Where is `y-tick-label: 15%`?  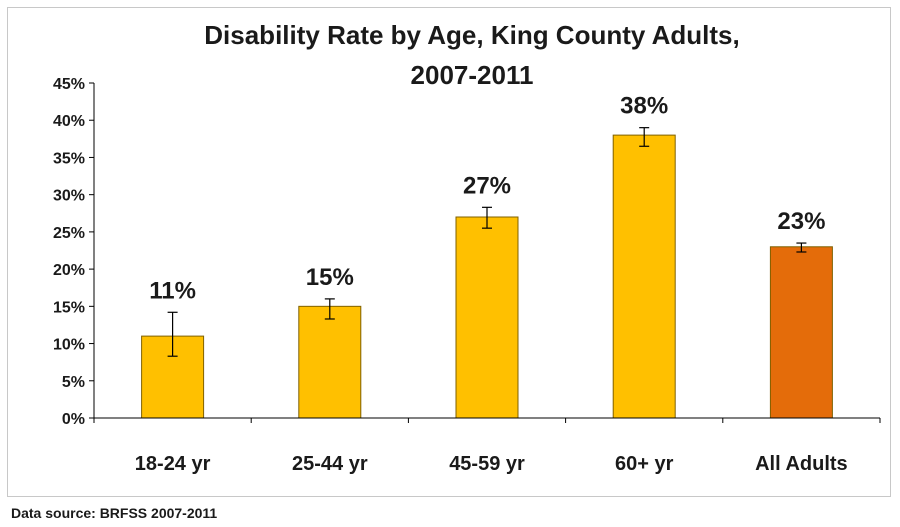
y-tick-label: 15% is located at coordinates (69, 307).